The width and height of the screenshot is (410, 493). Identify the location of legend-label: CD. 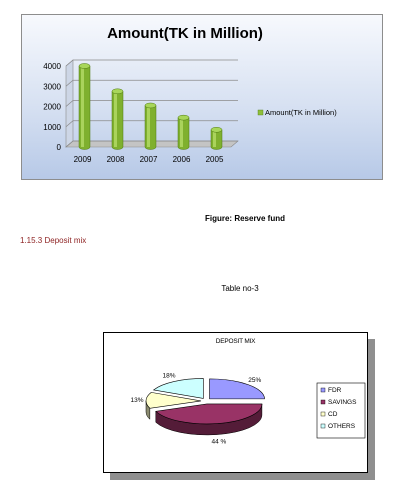
(333, 414).